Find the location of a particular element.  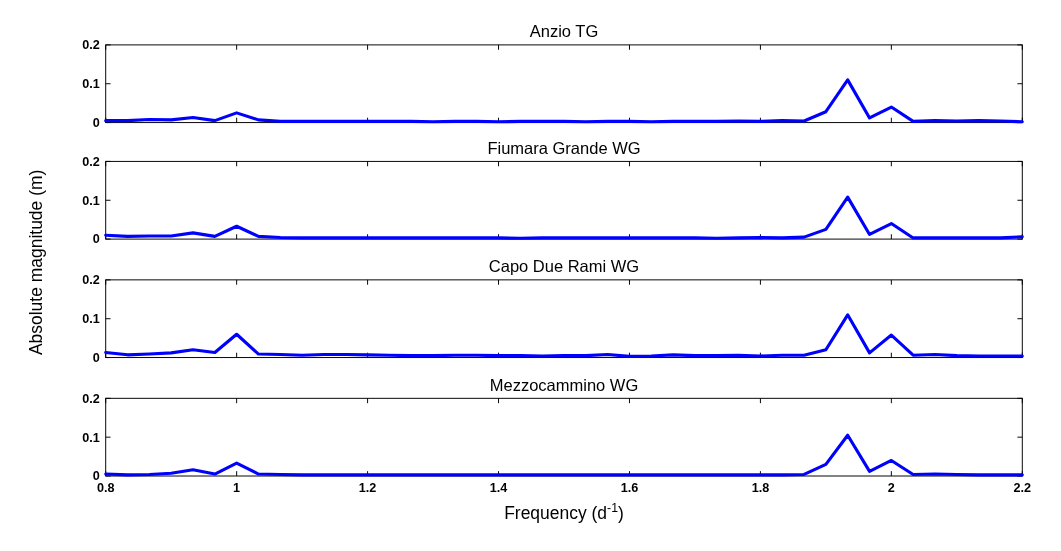

y-axis-title: Absolute magnitude (m) is located at coordinates (35, 262).